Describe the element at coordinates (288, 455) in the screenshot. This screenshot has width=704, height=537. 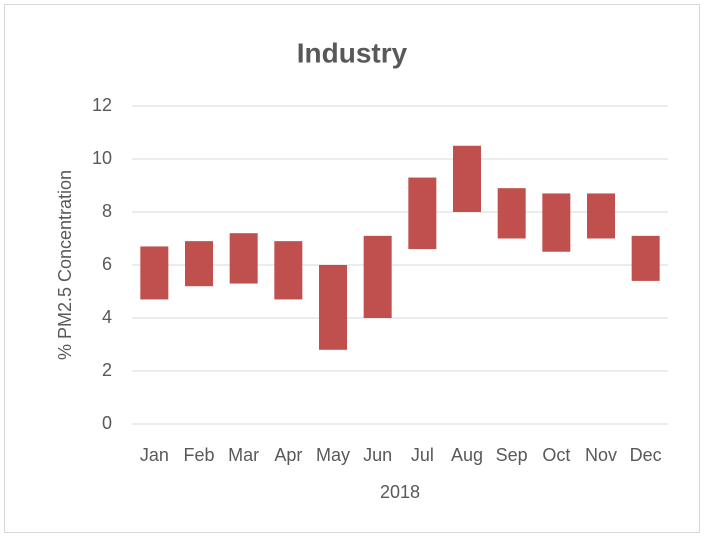
I see `x-tick-label: Apr` at that location.